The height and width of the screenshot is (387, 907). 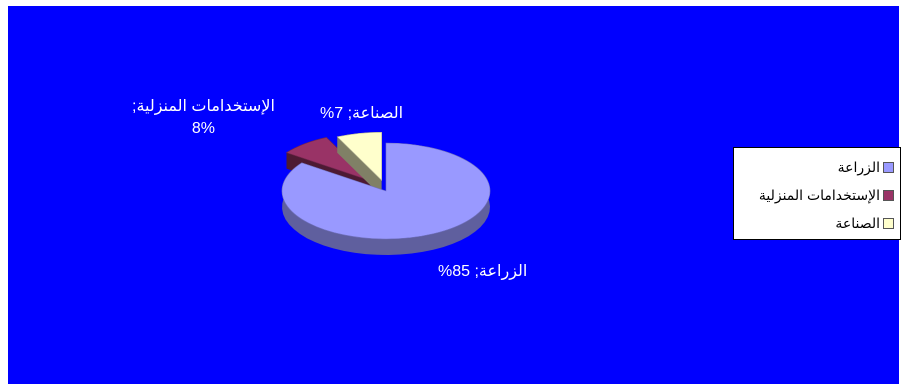 I want to click on pie-top-agriculture, so click(x=386, y=191).